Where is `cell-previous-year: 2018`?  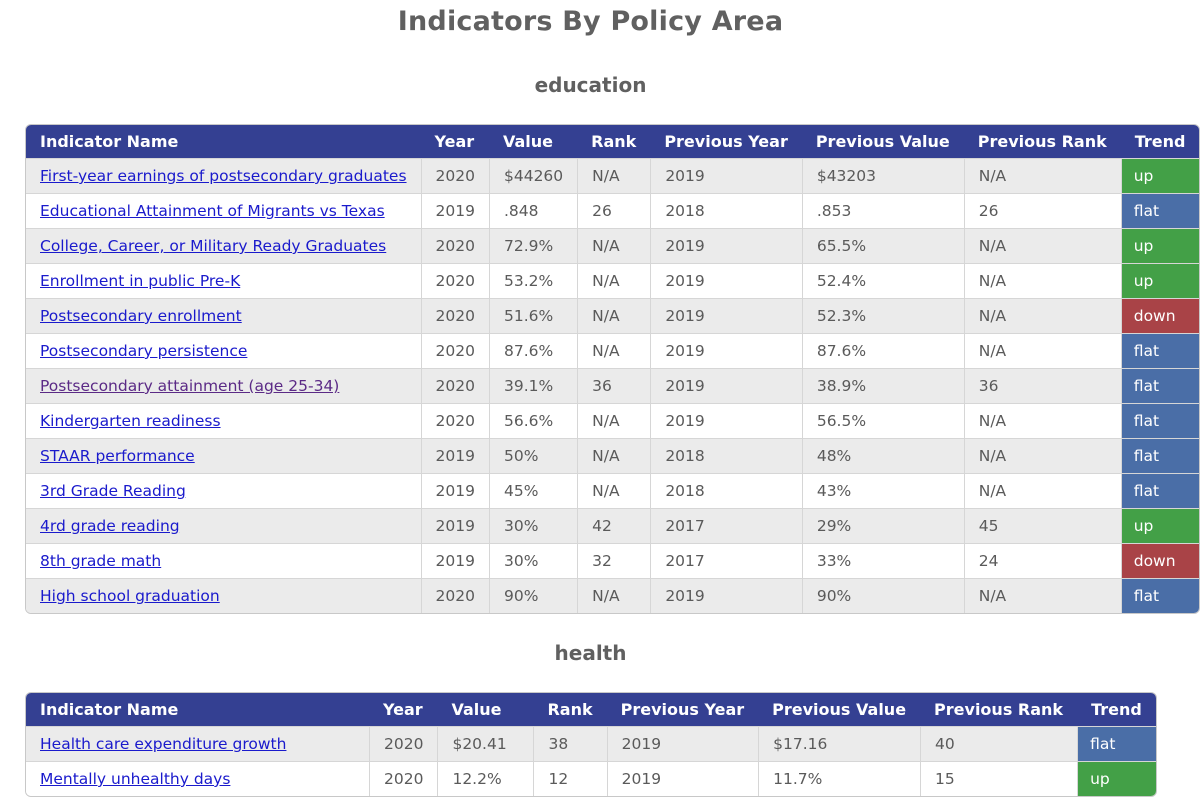
cell-previous-year: 2018 is located at coordinates (726, 490).